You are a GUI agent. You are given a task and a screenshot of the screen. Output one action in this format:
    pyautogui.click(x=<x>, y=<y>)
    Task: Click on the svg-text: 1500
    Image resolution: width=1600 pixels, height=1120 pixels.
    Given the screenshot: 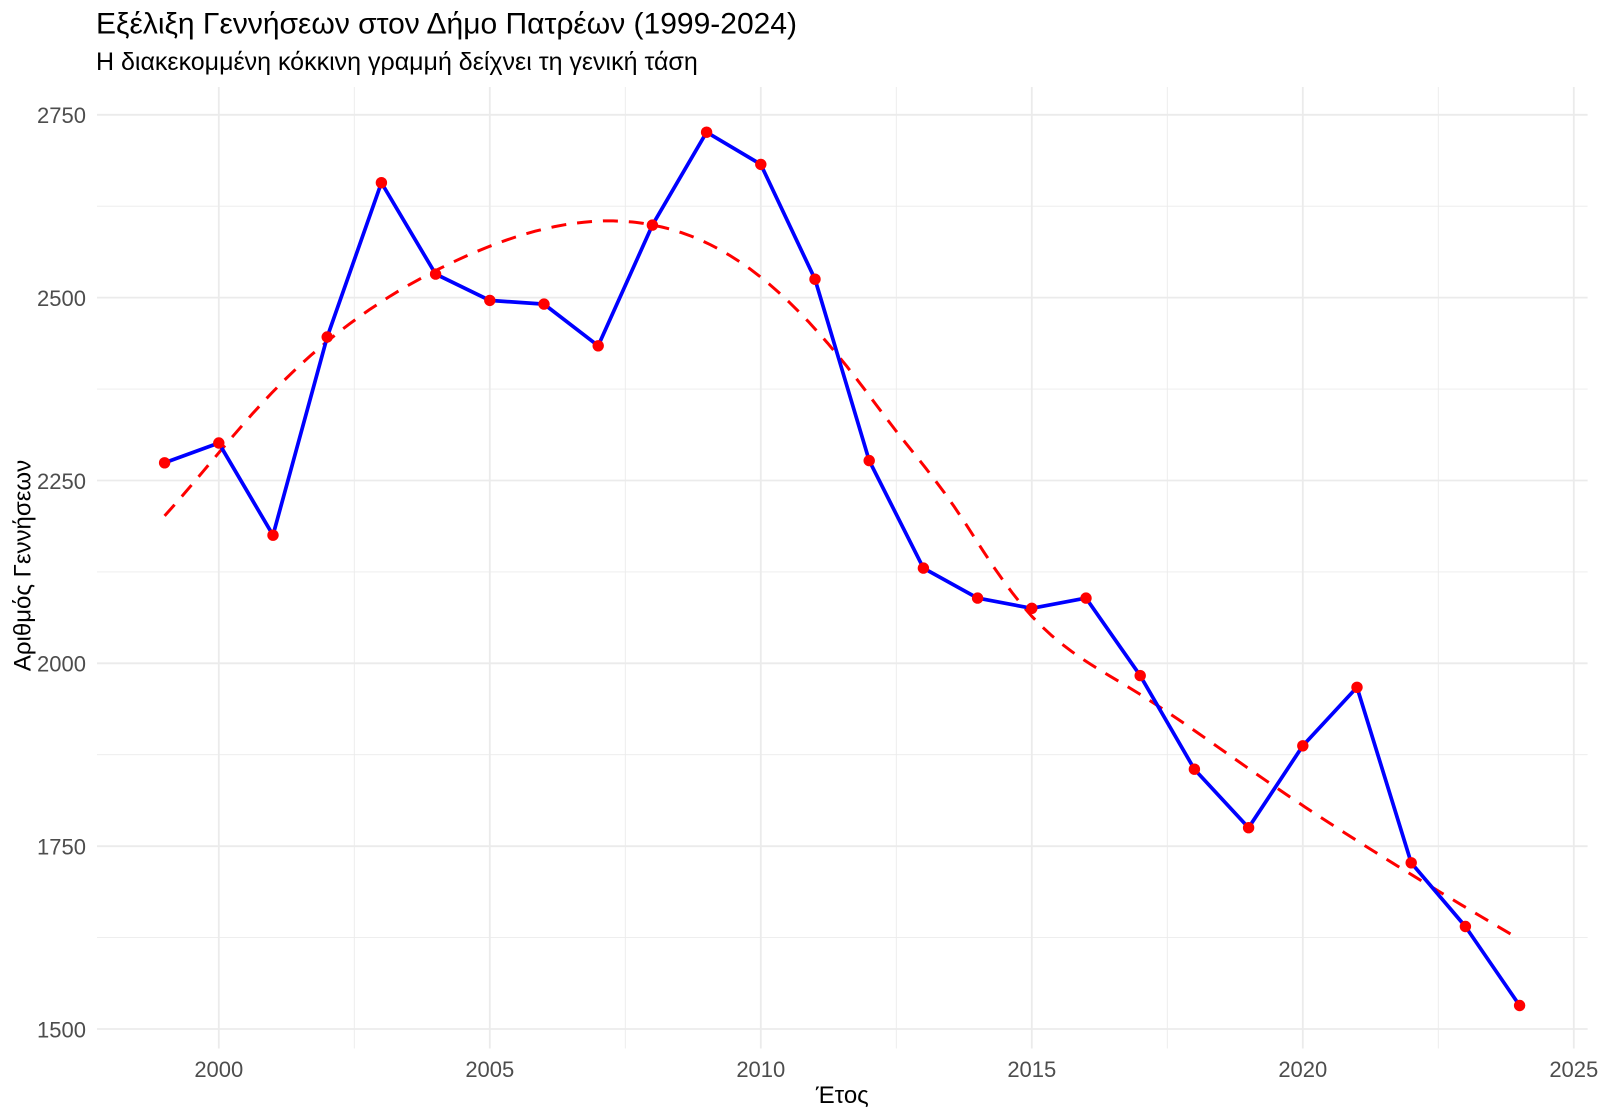 What is the action you would take?
    pyautogui.click(x=61, y=1029)
    